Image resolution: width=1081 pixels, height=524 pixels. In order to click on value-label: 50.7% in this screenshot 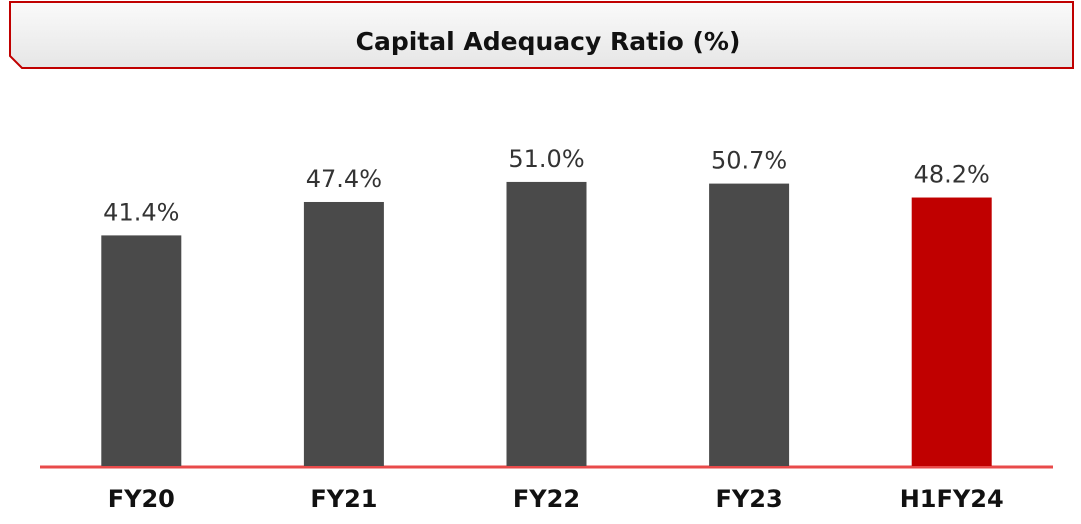, I will do `click(749, 161)`.